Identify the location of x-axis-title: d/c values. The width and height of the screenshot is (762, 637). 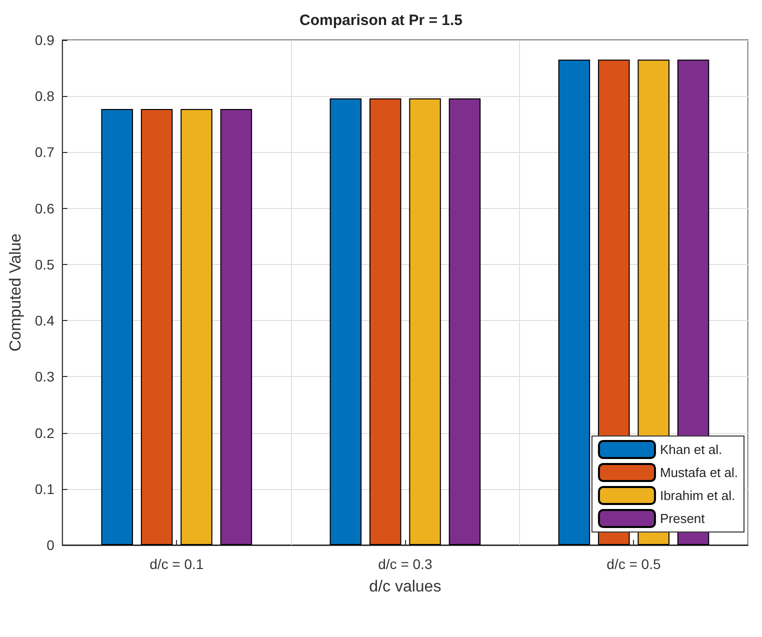
(405, 587).